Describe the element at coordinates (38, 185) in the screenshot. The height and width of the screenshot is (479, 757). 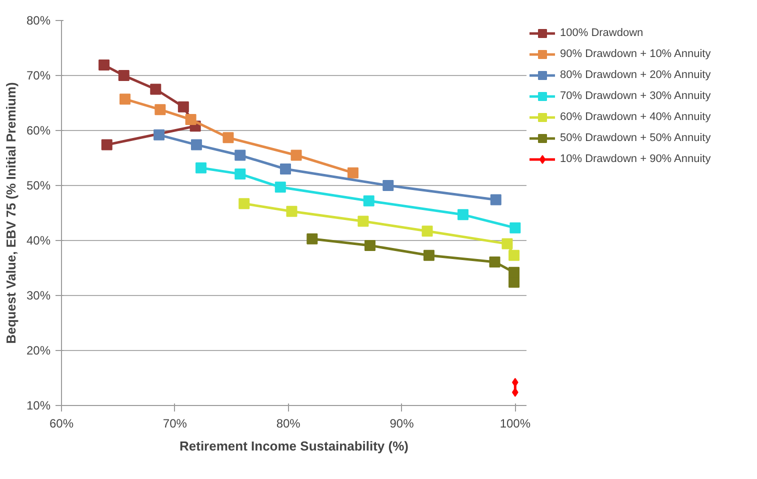
I see `y-tick-label: 50%` at that location.